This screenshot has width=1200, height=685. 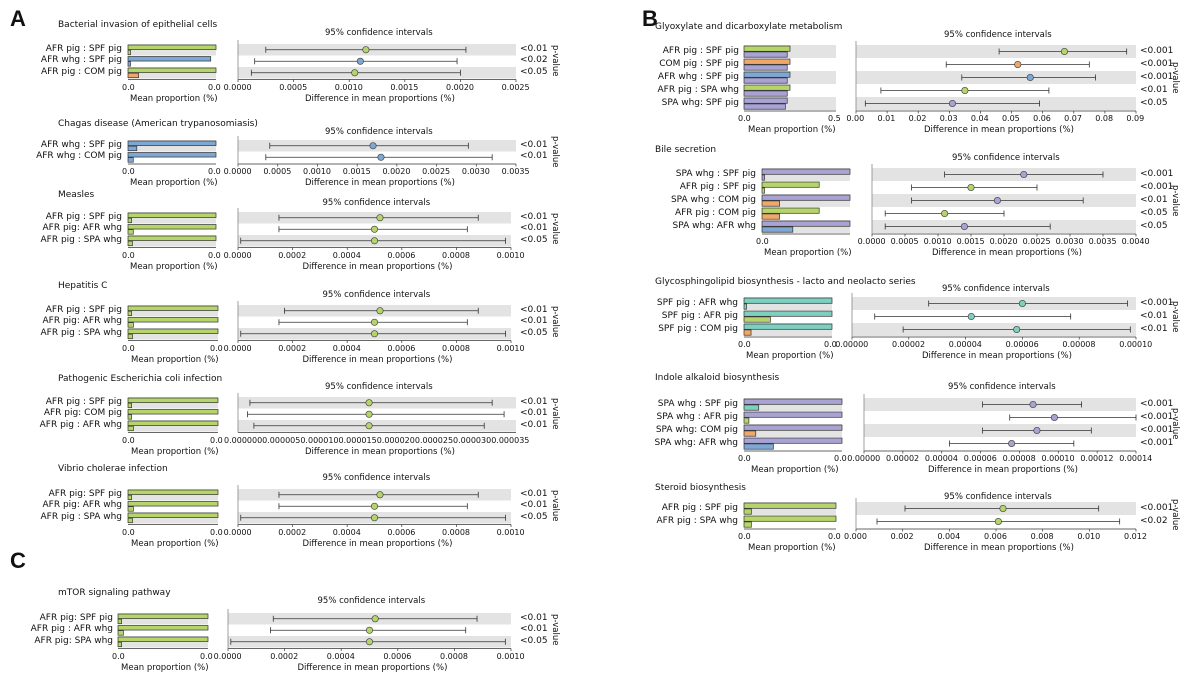 What do you see at coordinates (293, 87) in the screenshot?
I see `diff-tick-label: 0.0005` at bounding box center [293, 87].